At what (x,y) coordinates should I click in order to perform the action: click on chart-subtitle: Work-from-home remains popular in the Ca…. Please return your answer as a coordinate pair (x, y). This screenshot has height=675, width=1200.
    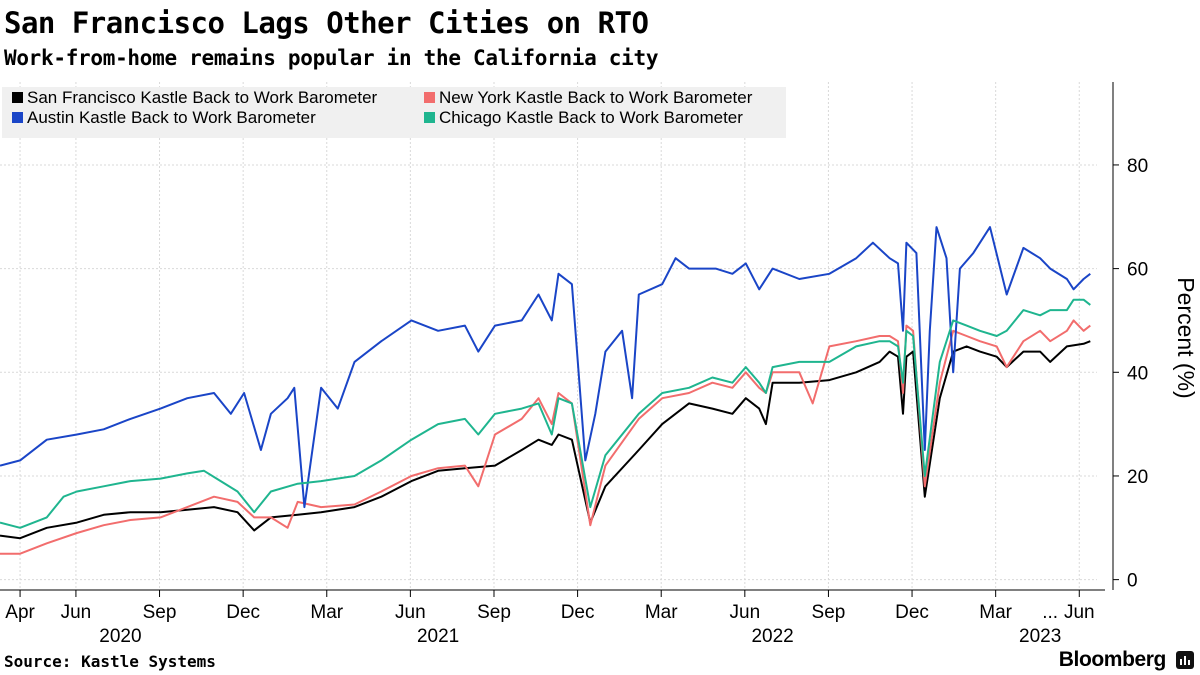
    Looking at the image, I should click on (331, 58).